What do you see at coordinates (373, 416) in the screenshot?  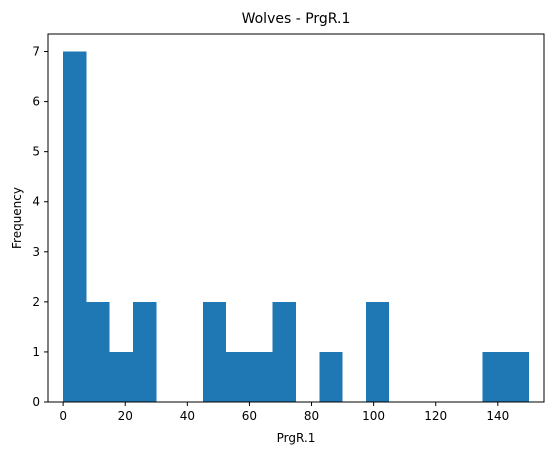 I see `x-tick-label: 100` at bounding box center [373, 416].